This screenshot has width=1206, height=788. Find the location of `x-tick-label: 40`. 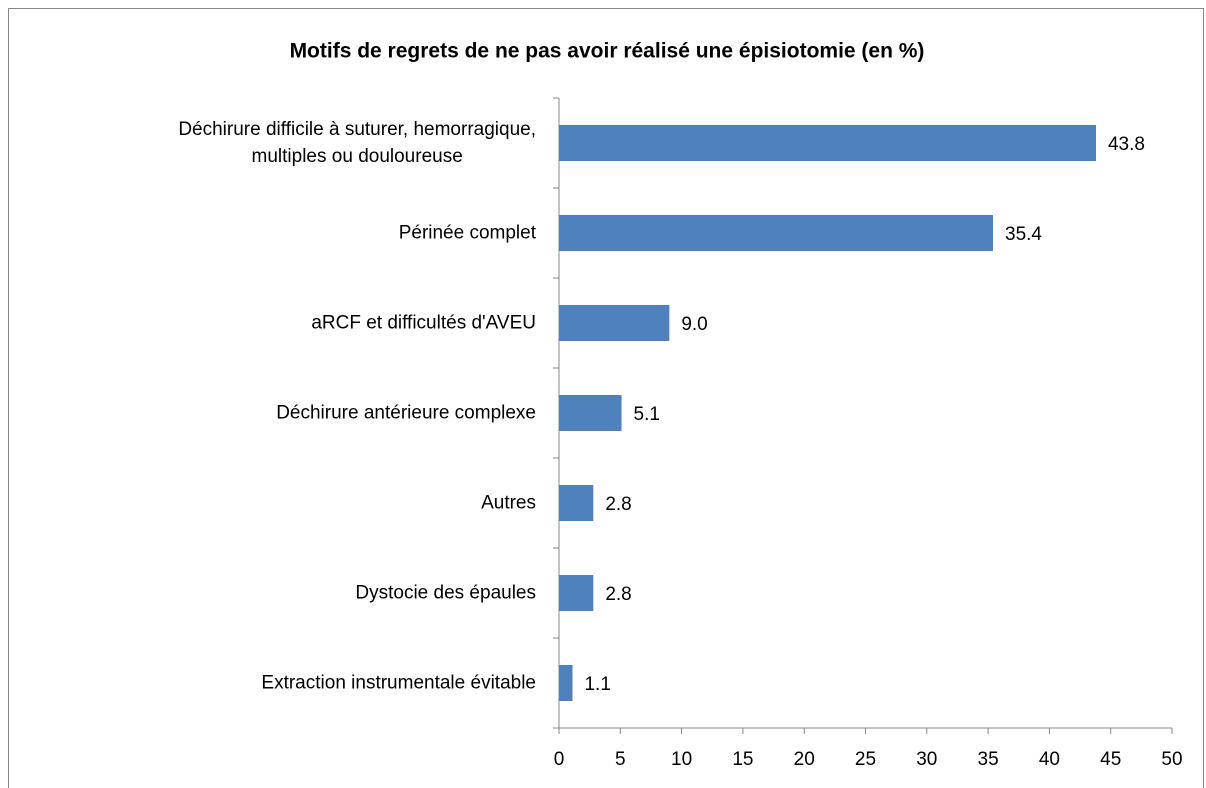

x-tick-label: 40 is located at coordinates (1049, 759).